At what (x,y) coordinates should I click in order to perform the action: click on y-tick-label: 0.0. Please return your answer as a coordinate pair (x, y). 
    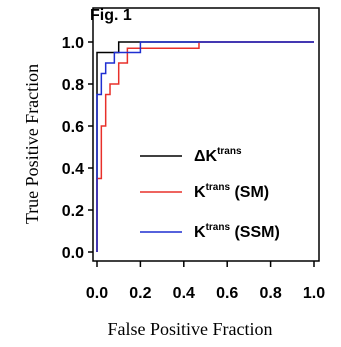
    Looking at the image, I should click on (73, 253).